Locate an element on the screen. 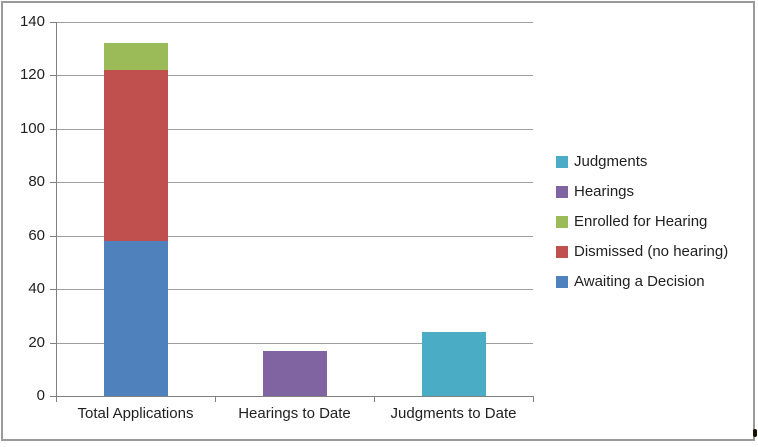 This screenshot has width=758, height=447. legend-item-dismissed-no-hearing: Dismissed (no hearing) is located at coordinates (642, 252).